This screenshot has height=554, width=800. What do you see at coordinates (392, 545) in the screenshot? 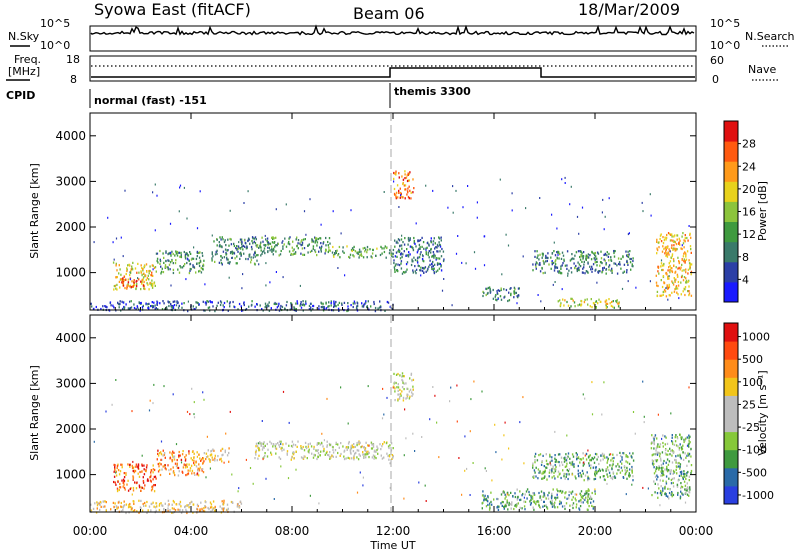
I see `time-axis-label: Time UT` at bounding box center [392, 545].